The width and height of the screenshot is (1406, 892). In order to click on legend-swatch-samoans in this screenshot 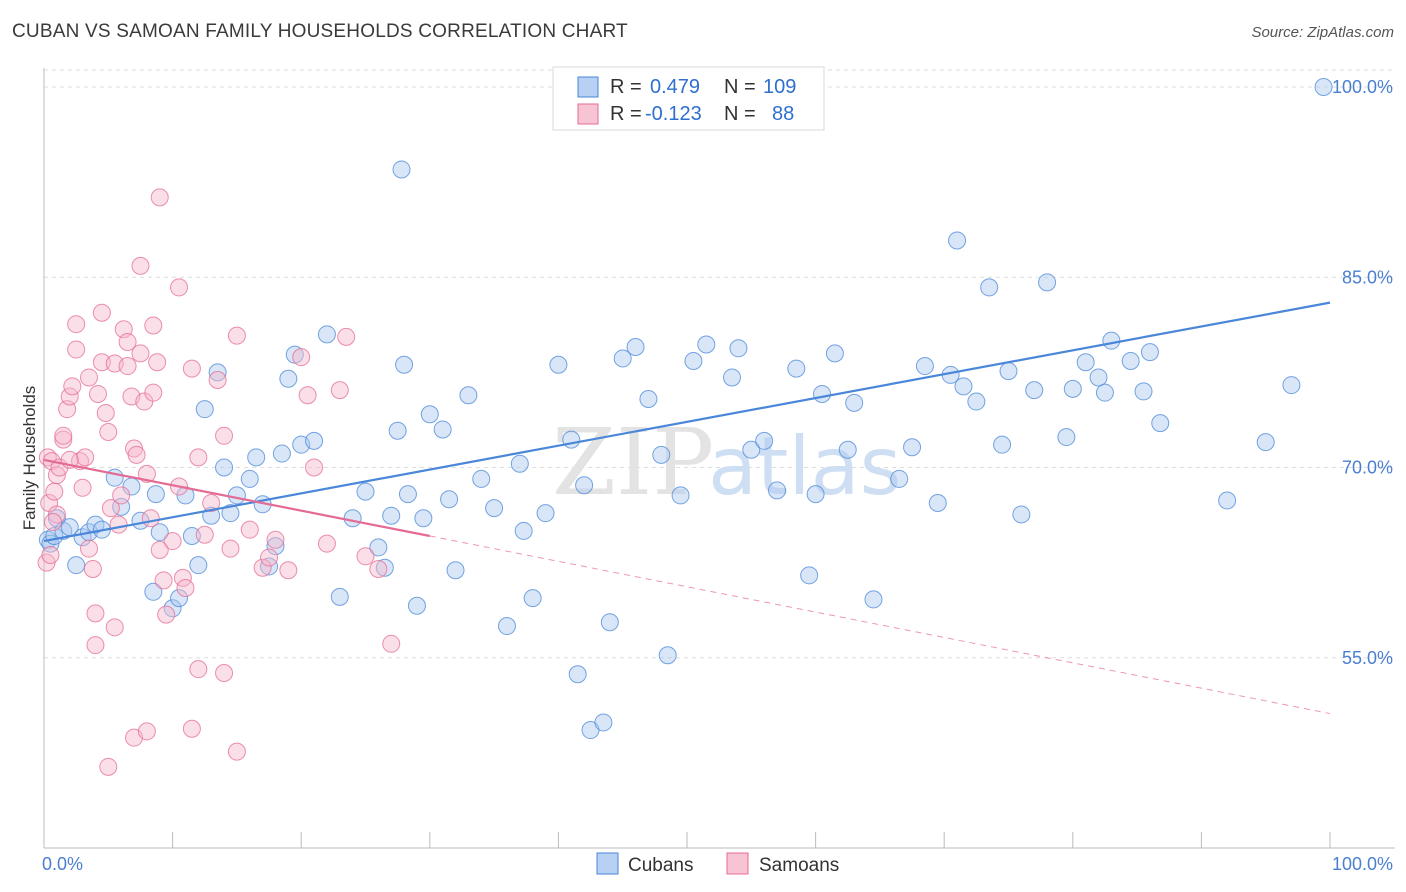, I will do `click(737, 863)`.